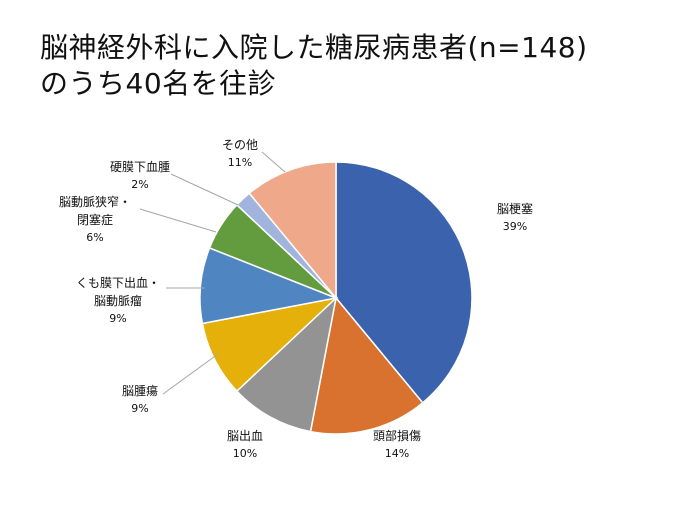  What do you see at coordinates (515, 226) in the screenshot?
I see `slice-percent: 39%` at bounding box center [515, 226].